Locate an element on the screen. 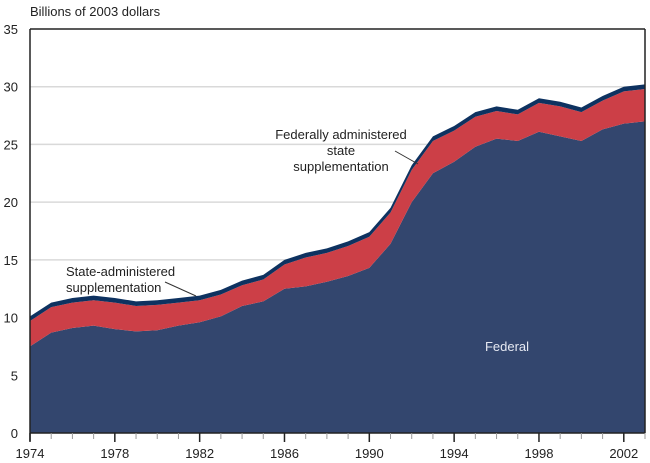  label-federally-administered-line: supplementation is located at coordinates (340, 166).